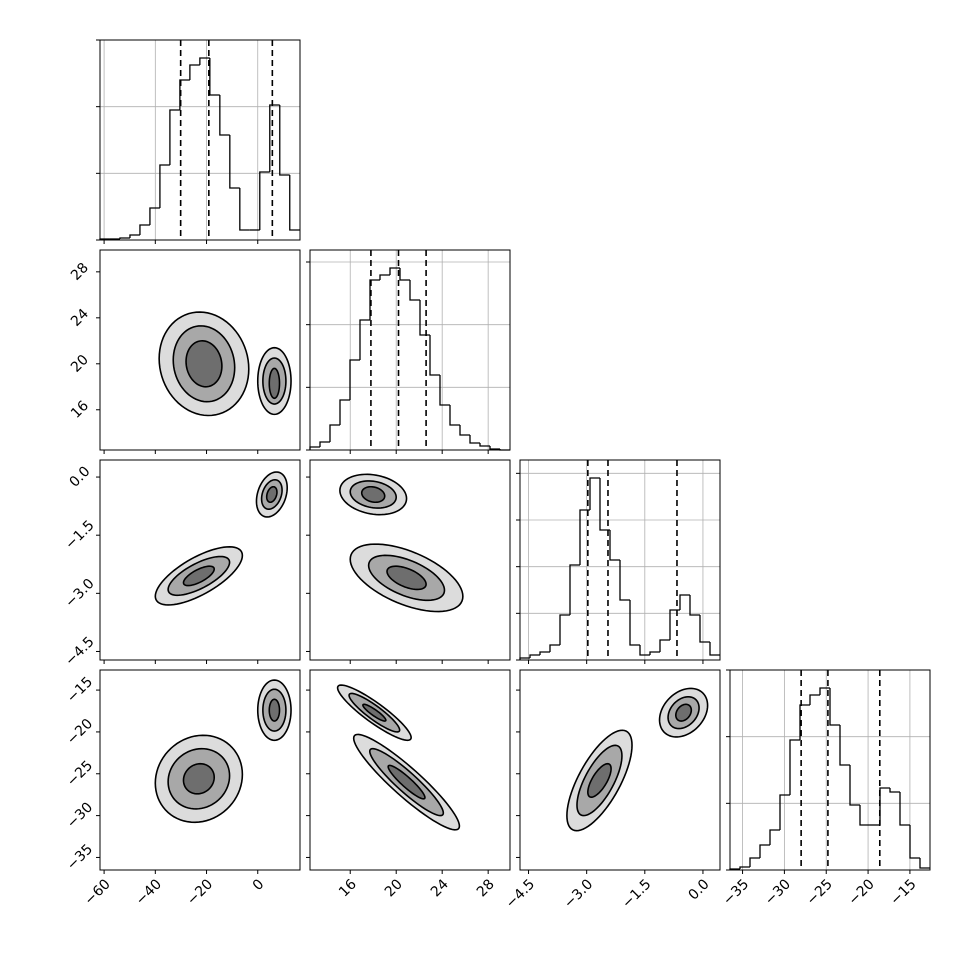 The width and height of the screenshot is (970, 970). What do you see at coordinates (80, 816) in the screenshot?
I see `y-tick-label: −30` at bounding box center [80, 816].